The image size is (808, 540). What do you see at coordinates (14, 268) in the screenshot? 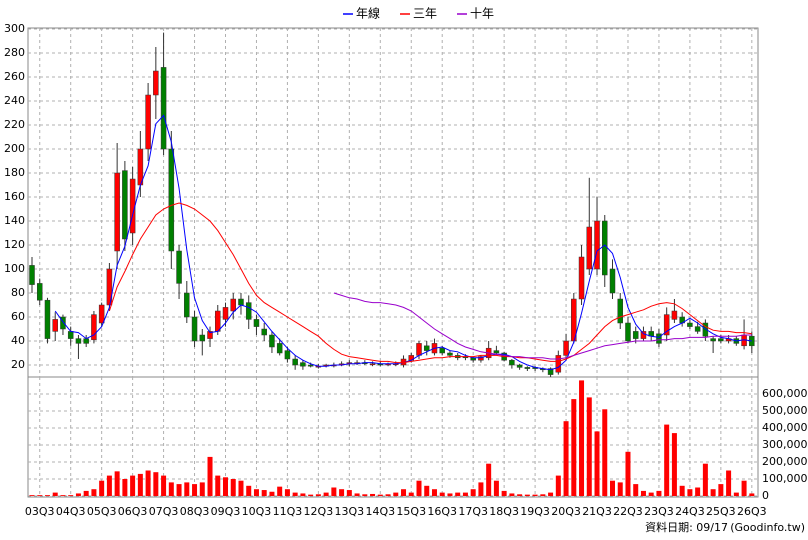
I see `y-tick-label: 100` at bounding box center [14, 268].